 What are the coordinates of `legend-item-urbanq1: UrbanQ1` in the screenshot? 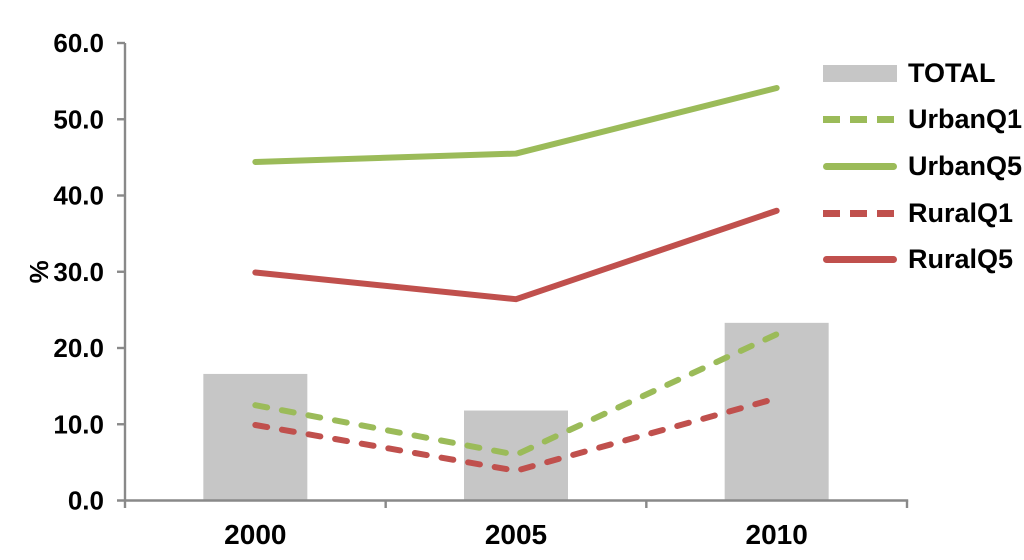 It's located at (922, 120).